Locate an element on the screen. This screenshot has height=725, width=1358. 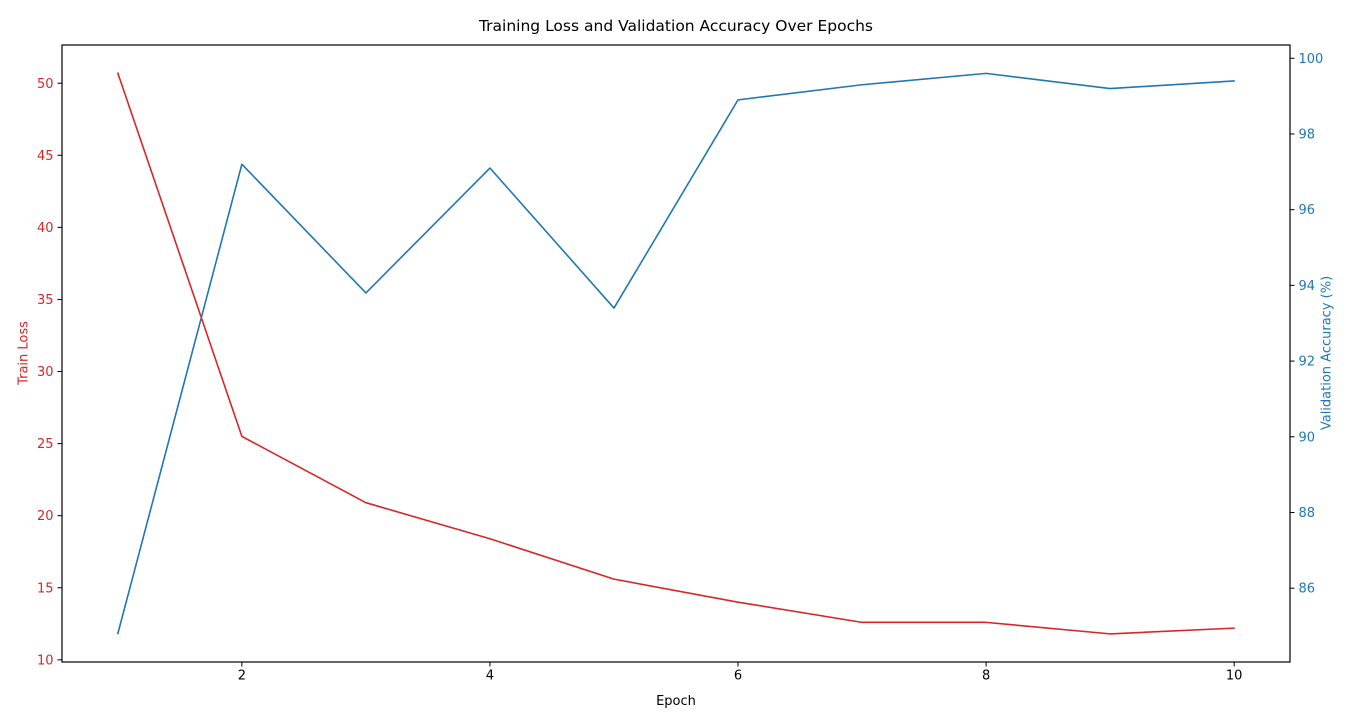
y-right-tick-label: 88 is located at coordinates (1307, 513).